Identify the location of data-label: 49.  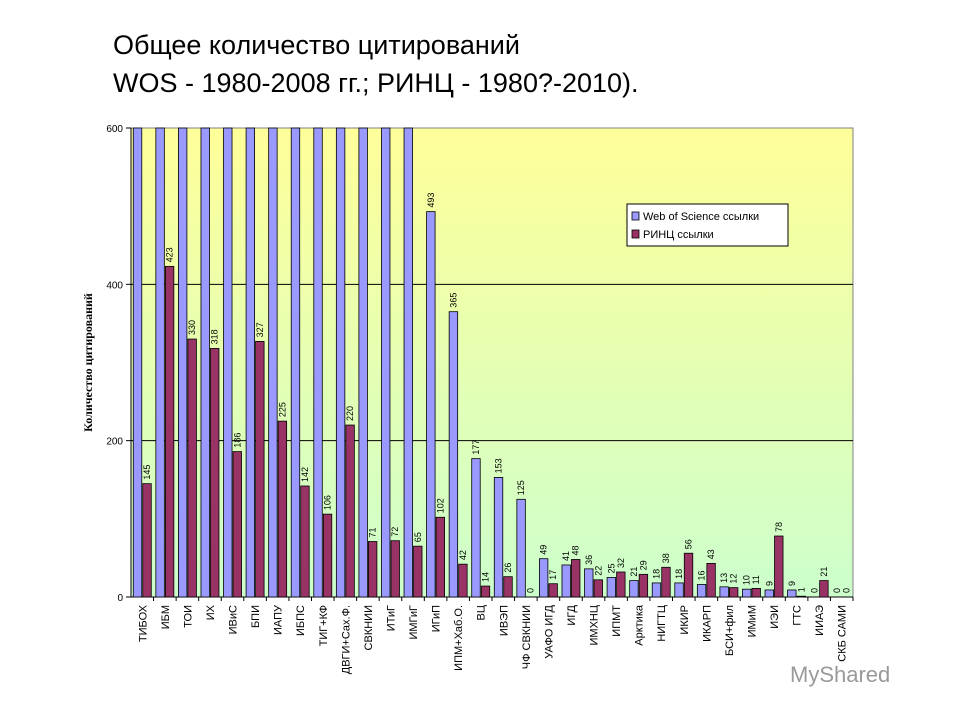
(544, 550).